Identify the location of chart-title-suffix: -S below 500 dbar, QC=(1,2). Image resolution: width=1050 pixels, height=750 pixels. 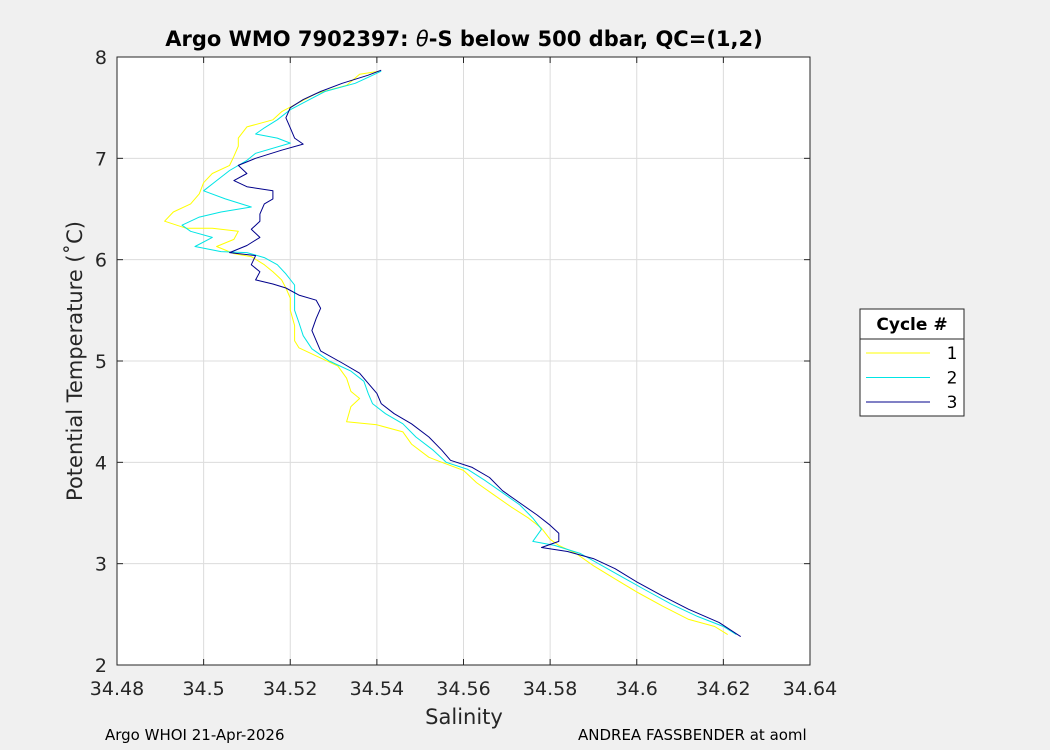
(596, 39).